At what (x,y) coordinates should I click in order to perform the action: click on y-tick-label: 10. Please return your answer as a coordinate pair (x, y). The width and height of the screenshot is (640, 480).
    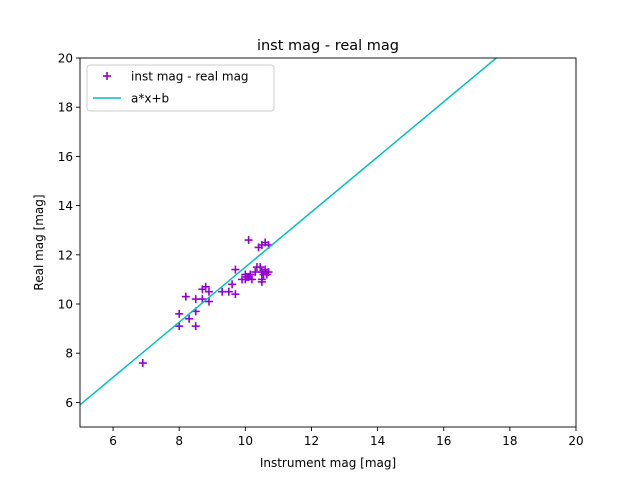
    Looking at the image, I should click on (65, 305).